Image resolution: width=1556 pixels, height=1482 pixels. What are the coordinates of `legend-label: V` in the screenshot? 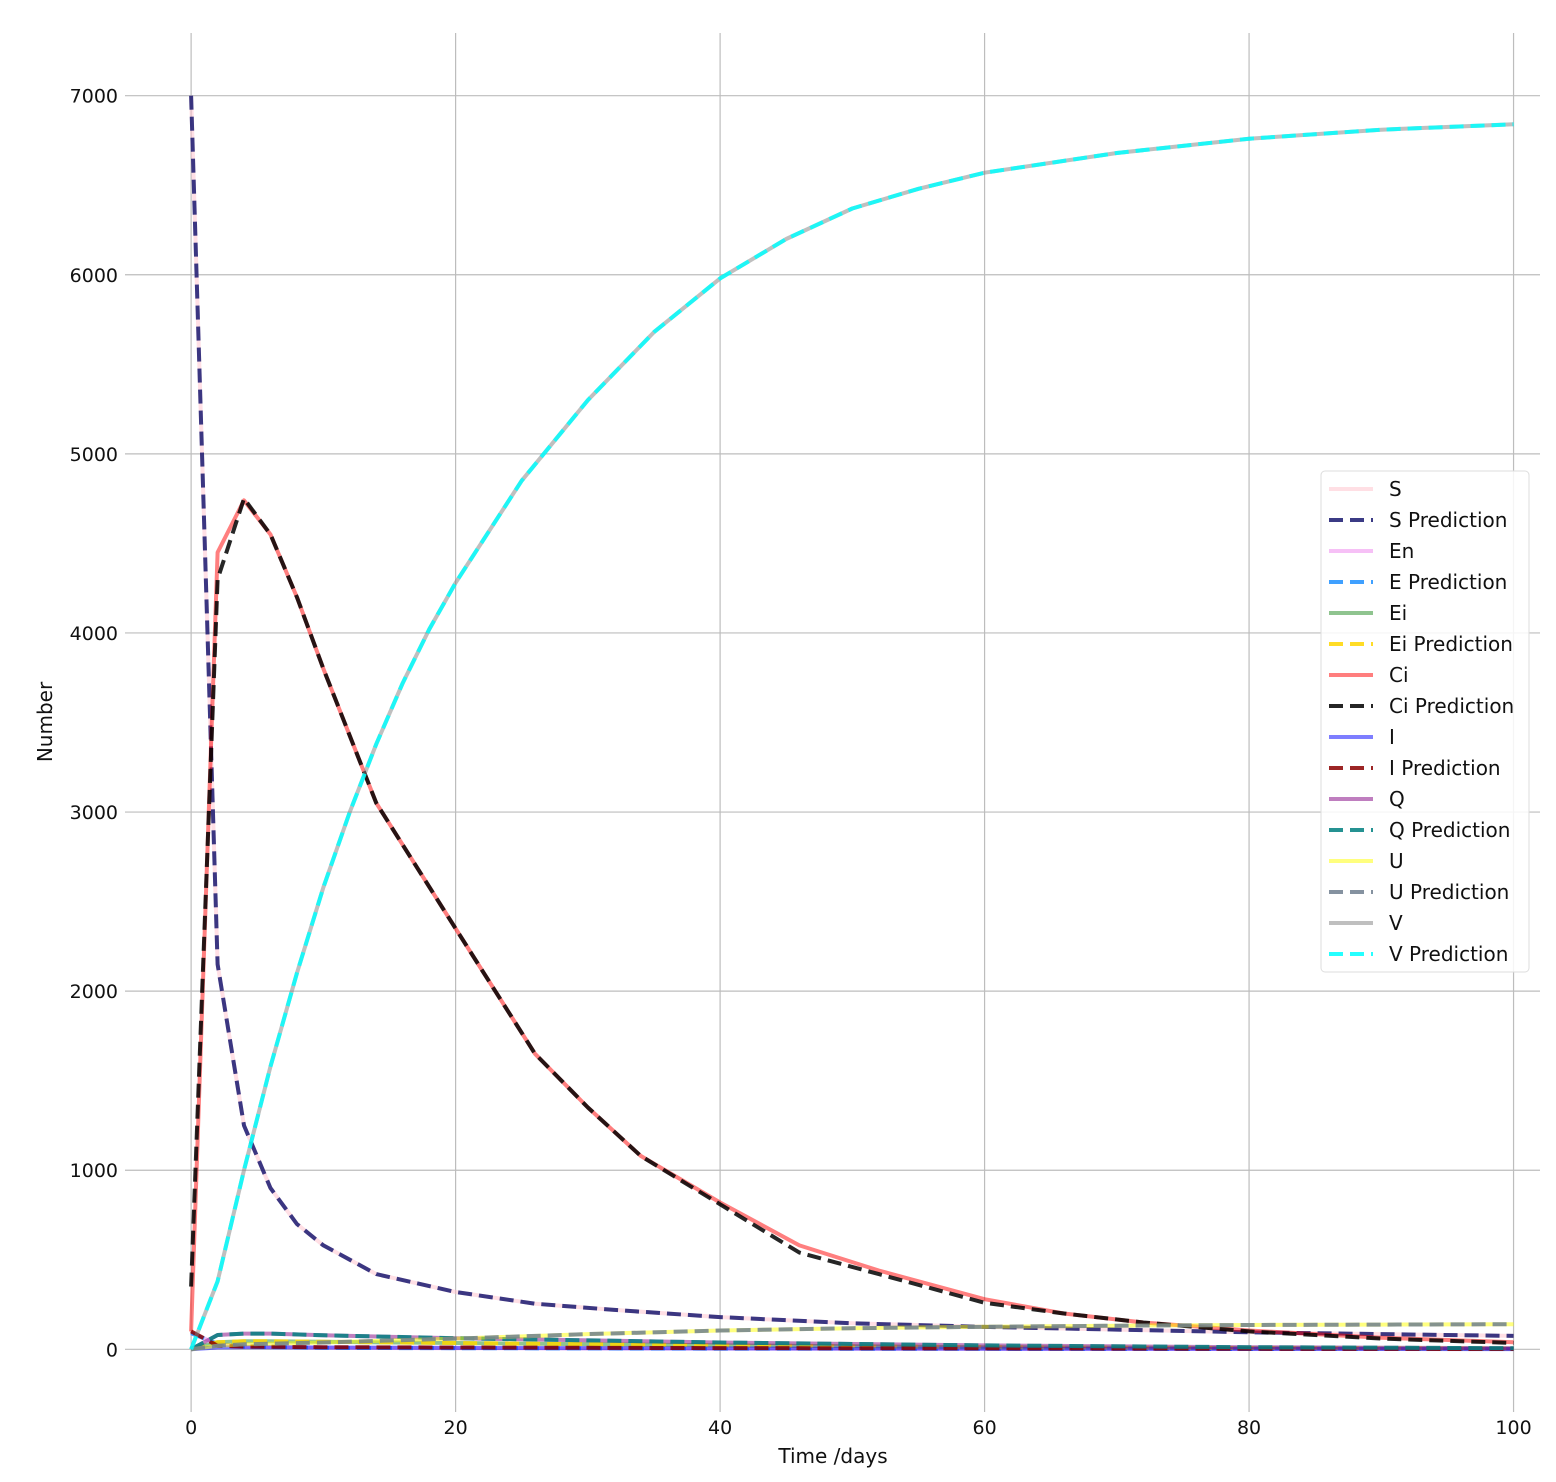 It's located at (1396, 923).